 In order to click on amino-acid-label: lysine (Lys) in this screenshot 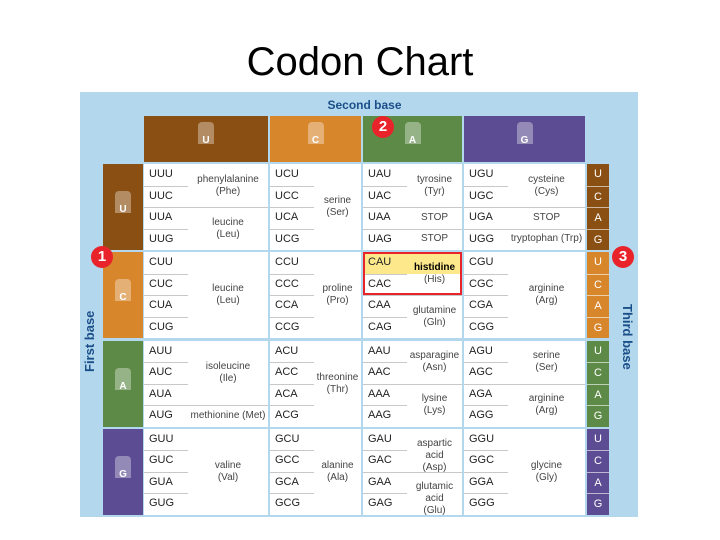, I will do `click(434, 405)`.